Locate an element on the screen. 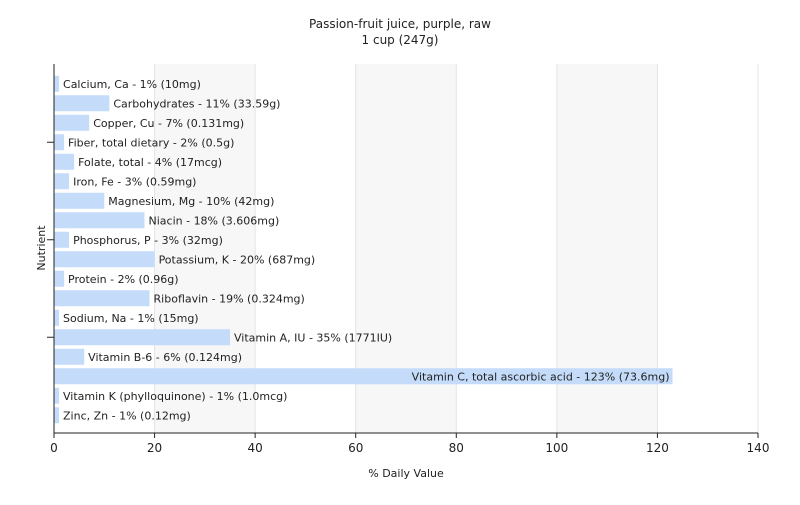 The height and width of the screenshot is (505, 800). bar-label: Phosphorus, P - 3% (32mg) is located at coordinates (148, 240).